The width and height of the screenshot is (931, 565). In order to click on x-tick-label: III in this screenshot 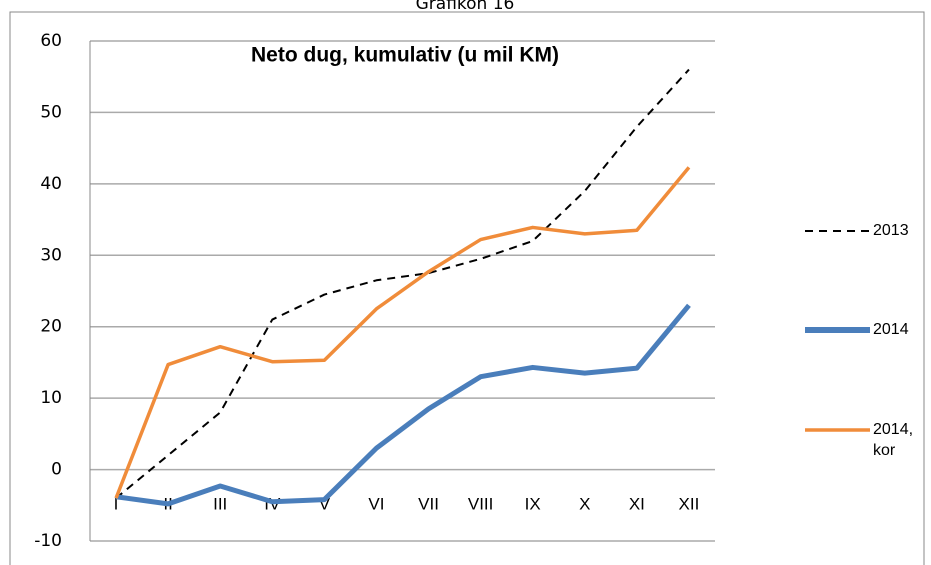, I will do `click(220, 503)`.